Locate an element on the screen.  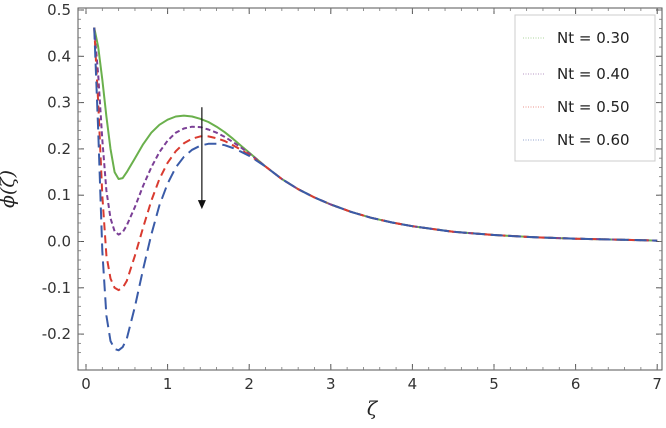
y-axis-label: ϕ(ζ) is located at coordinates (9, 189).